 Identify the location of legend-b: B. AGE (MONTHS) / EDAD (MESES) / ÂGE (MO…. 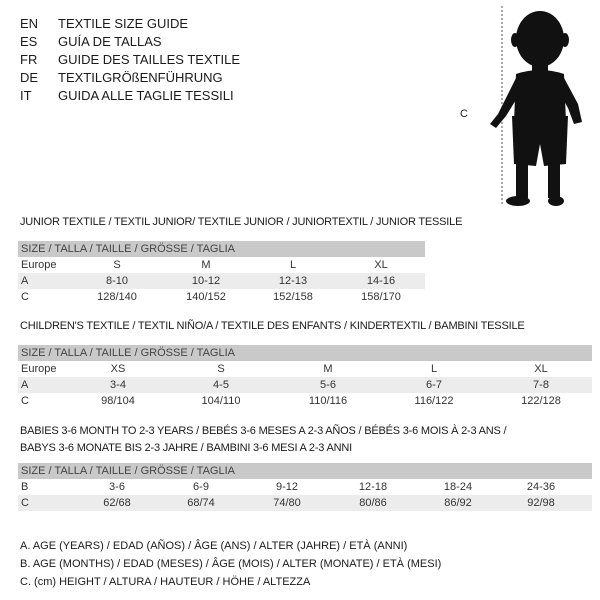
(231, 564).